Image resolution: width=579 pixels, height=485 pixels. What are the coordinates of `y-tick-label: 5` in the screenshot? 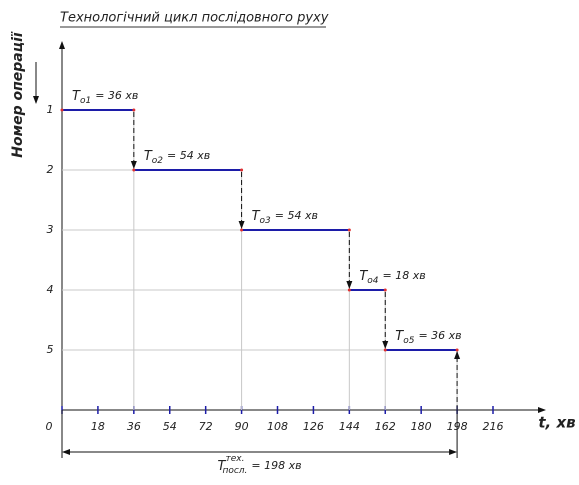 It's located at (50, 349).